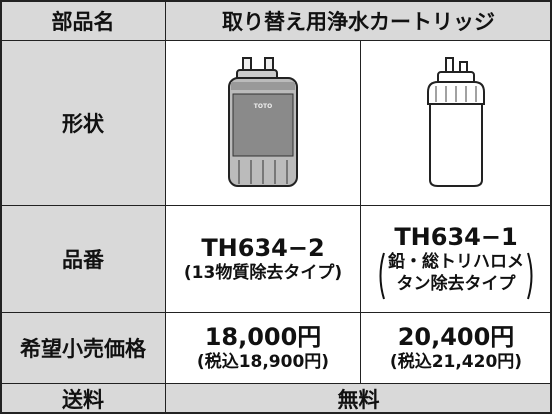 The image size is (552, 414). I want to click on cartridge-image: TOTO, so click(263, 121).